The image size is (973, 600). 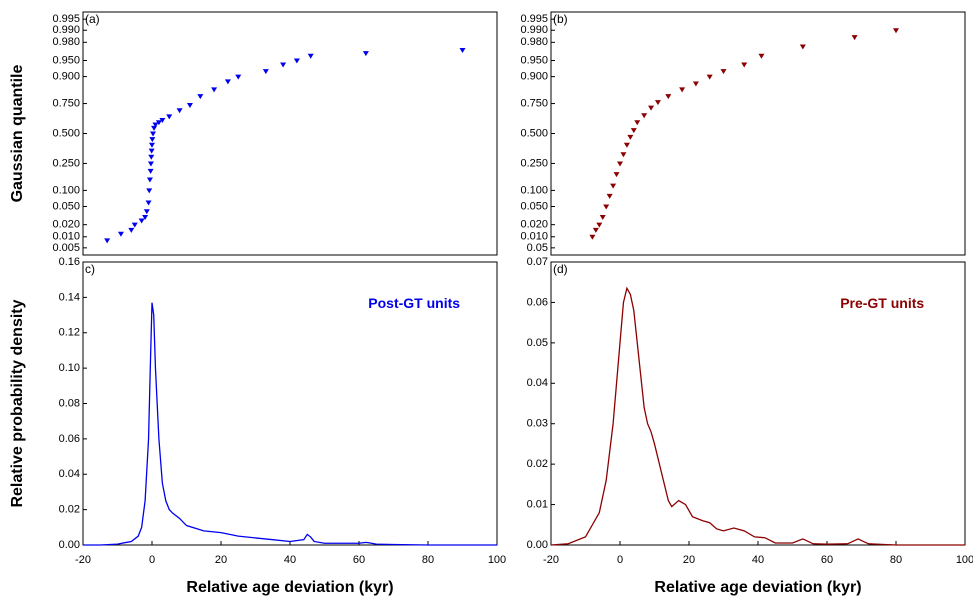 I want to click on y-tick-label: 0.750, so click(x=66, y=103).